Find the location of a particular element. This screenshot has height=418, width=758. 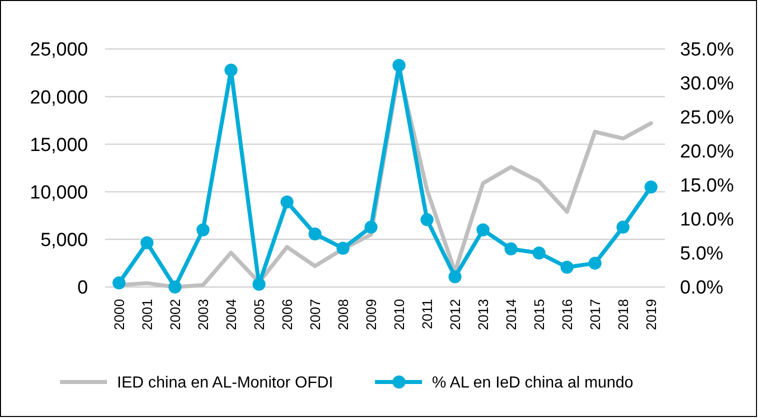

y-tick-label: 25,000 is located at coordinates (59, 50).